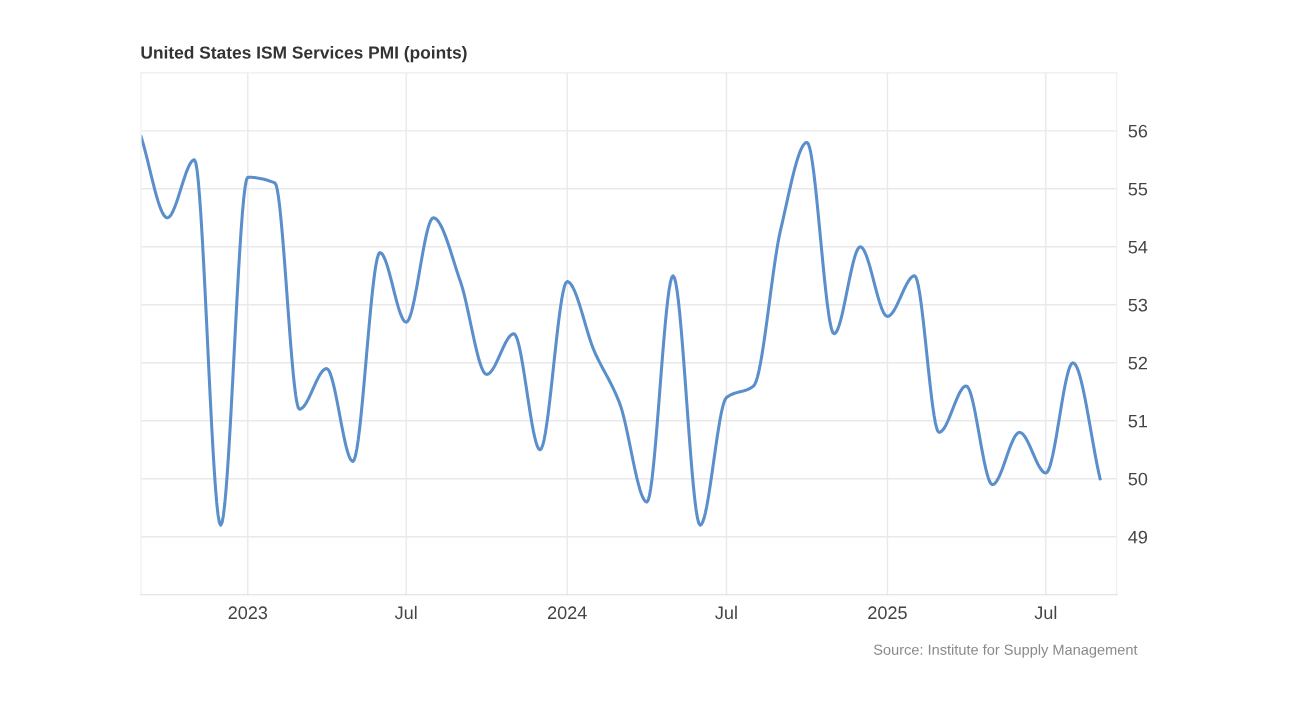  I want to click on y-tick-label: 56, so click(1138, 131).